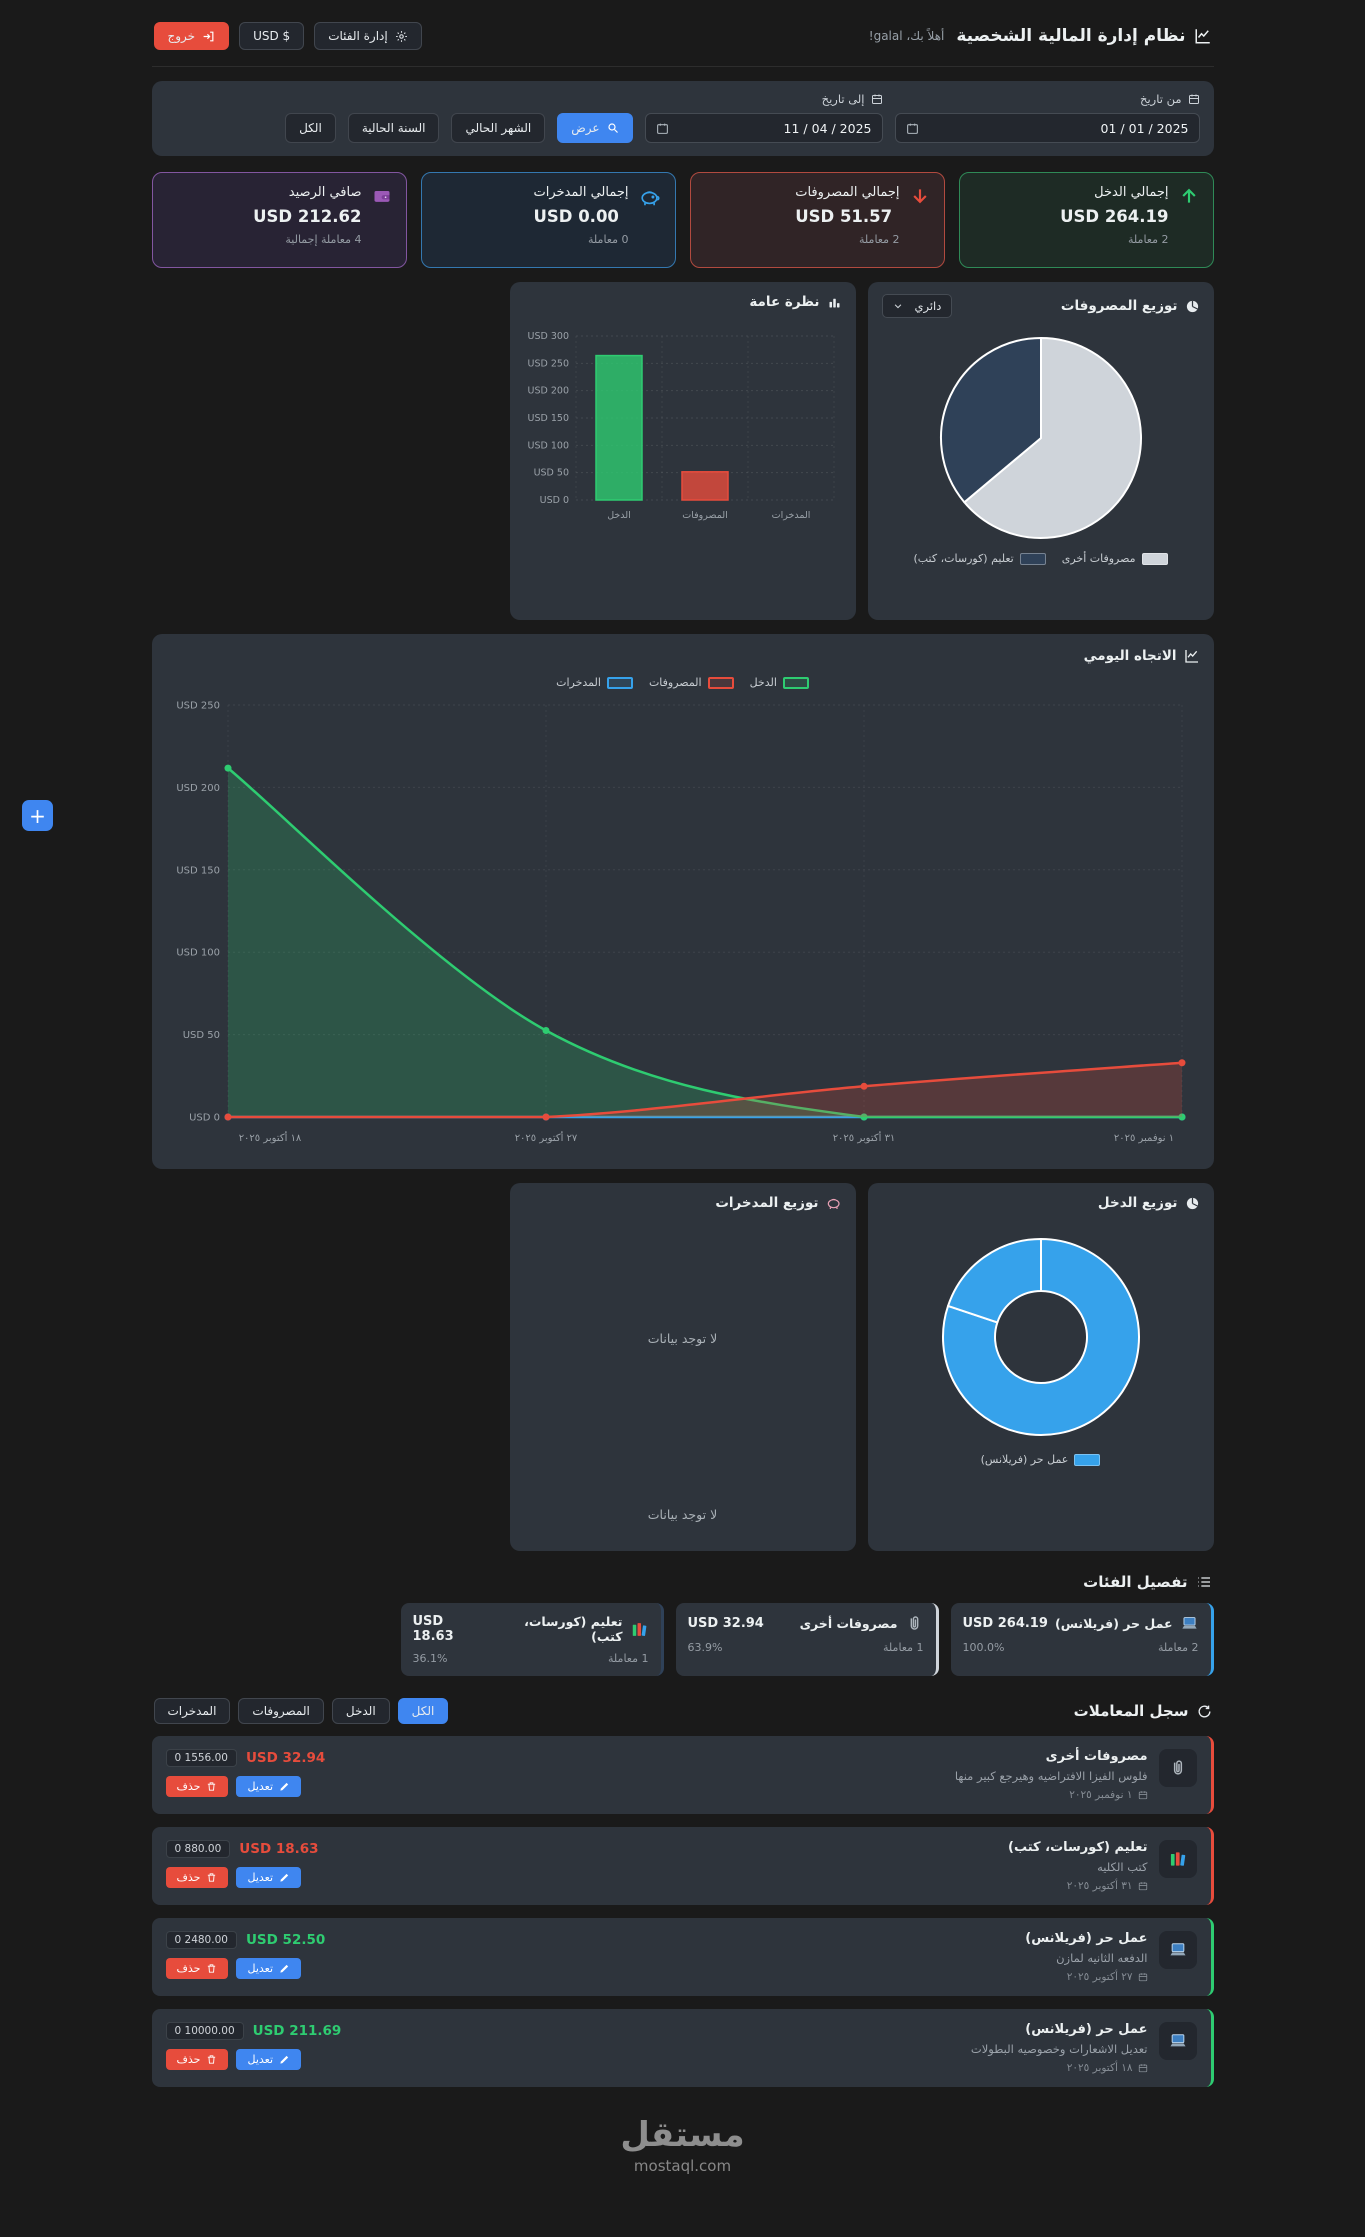  What do you see at coordinates (1086, 2029) in the screenshot?
I see `transaction-category: عمل حر (فريلانس)` at bounding box center [1086, 2029].